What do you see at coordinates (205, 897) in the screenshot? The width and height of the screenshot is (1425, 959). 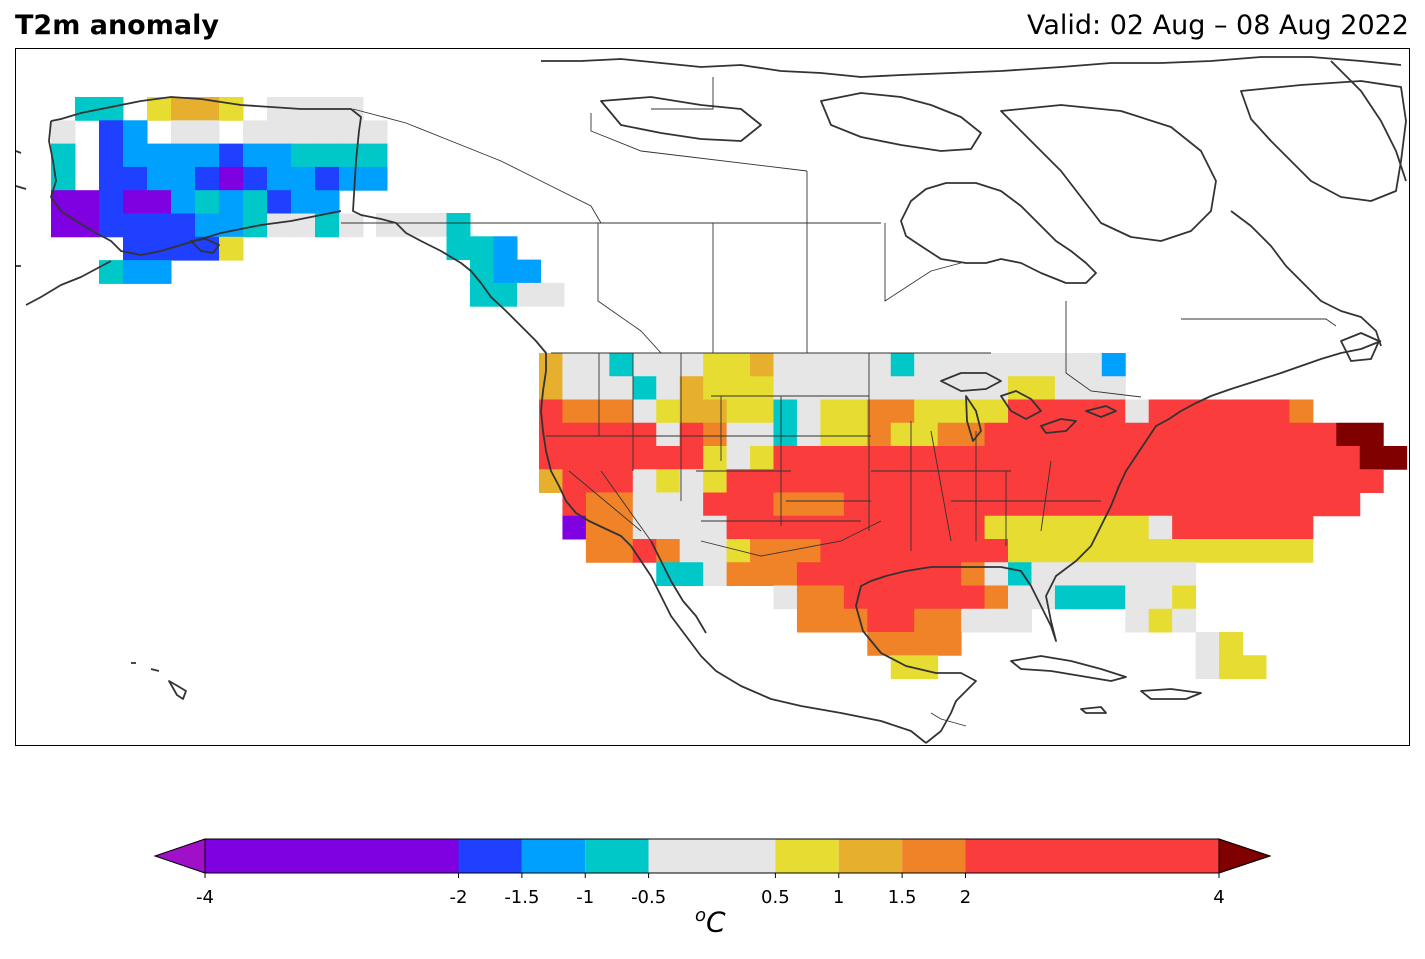 I see `colorbar-tick-label: -4` at bounding box center [205, 897].